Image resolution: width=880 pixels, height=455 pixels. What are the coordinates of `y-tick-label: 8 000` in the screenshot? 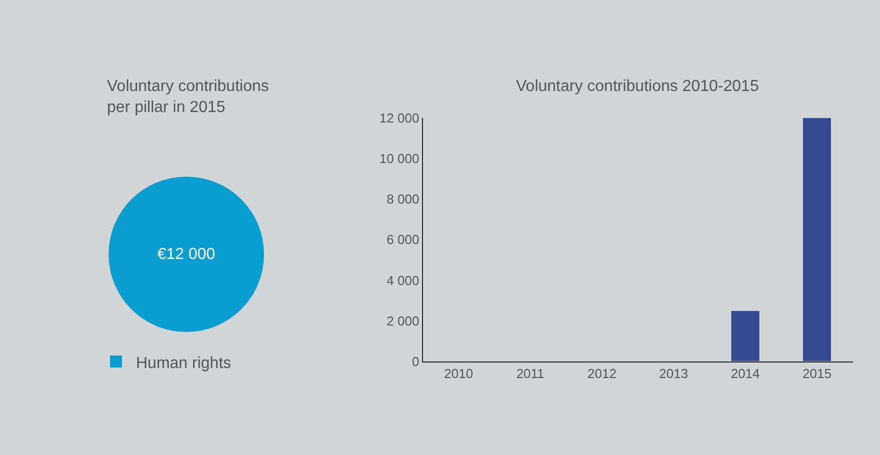 It's located at (403, 199).